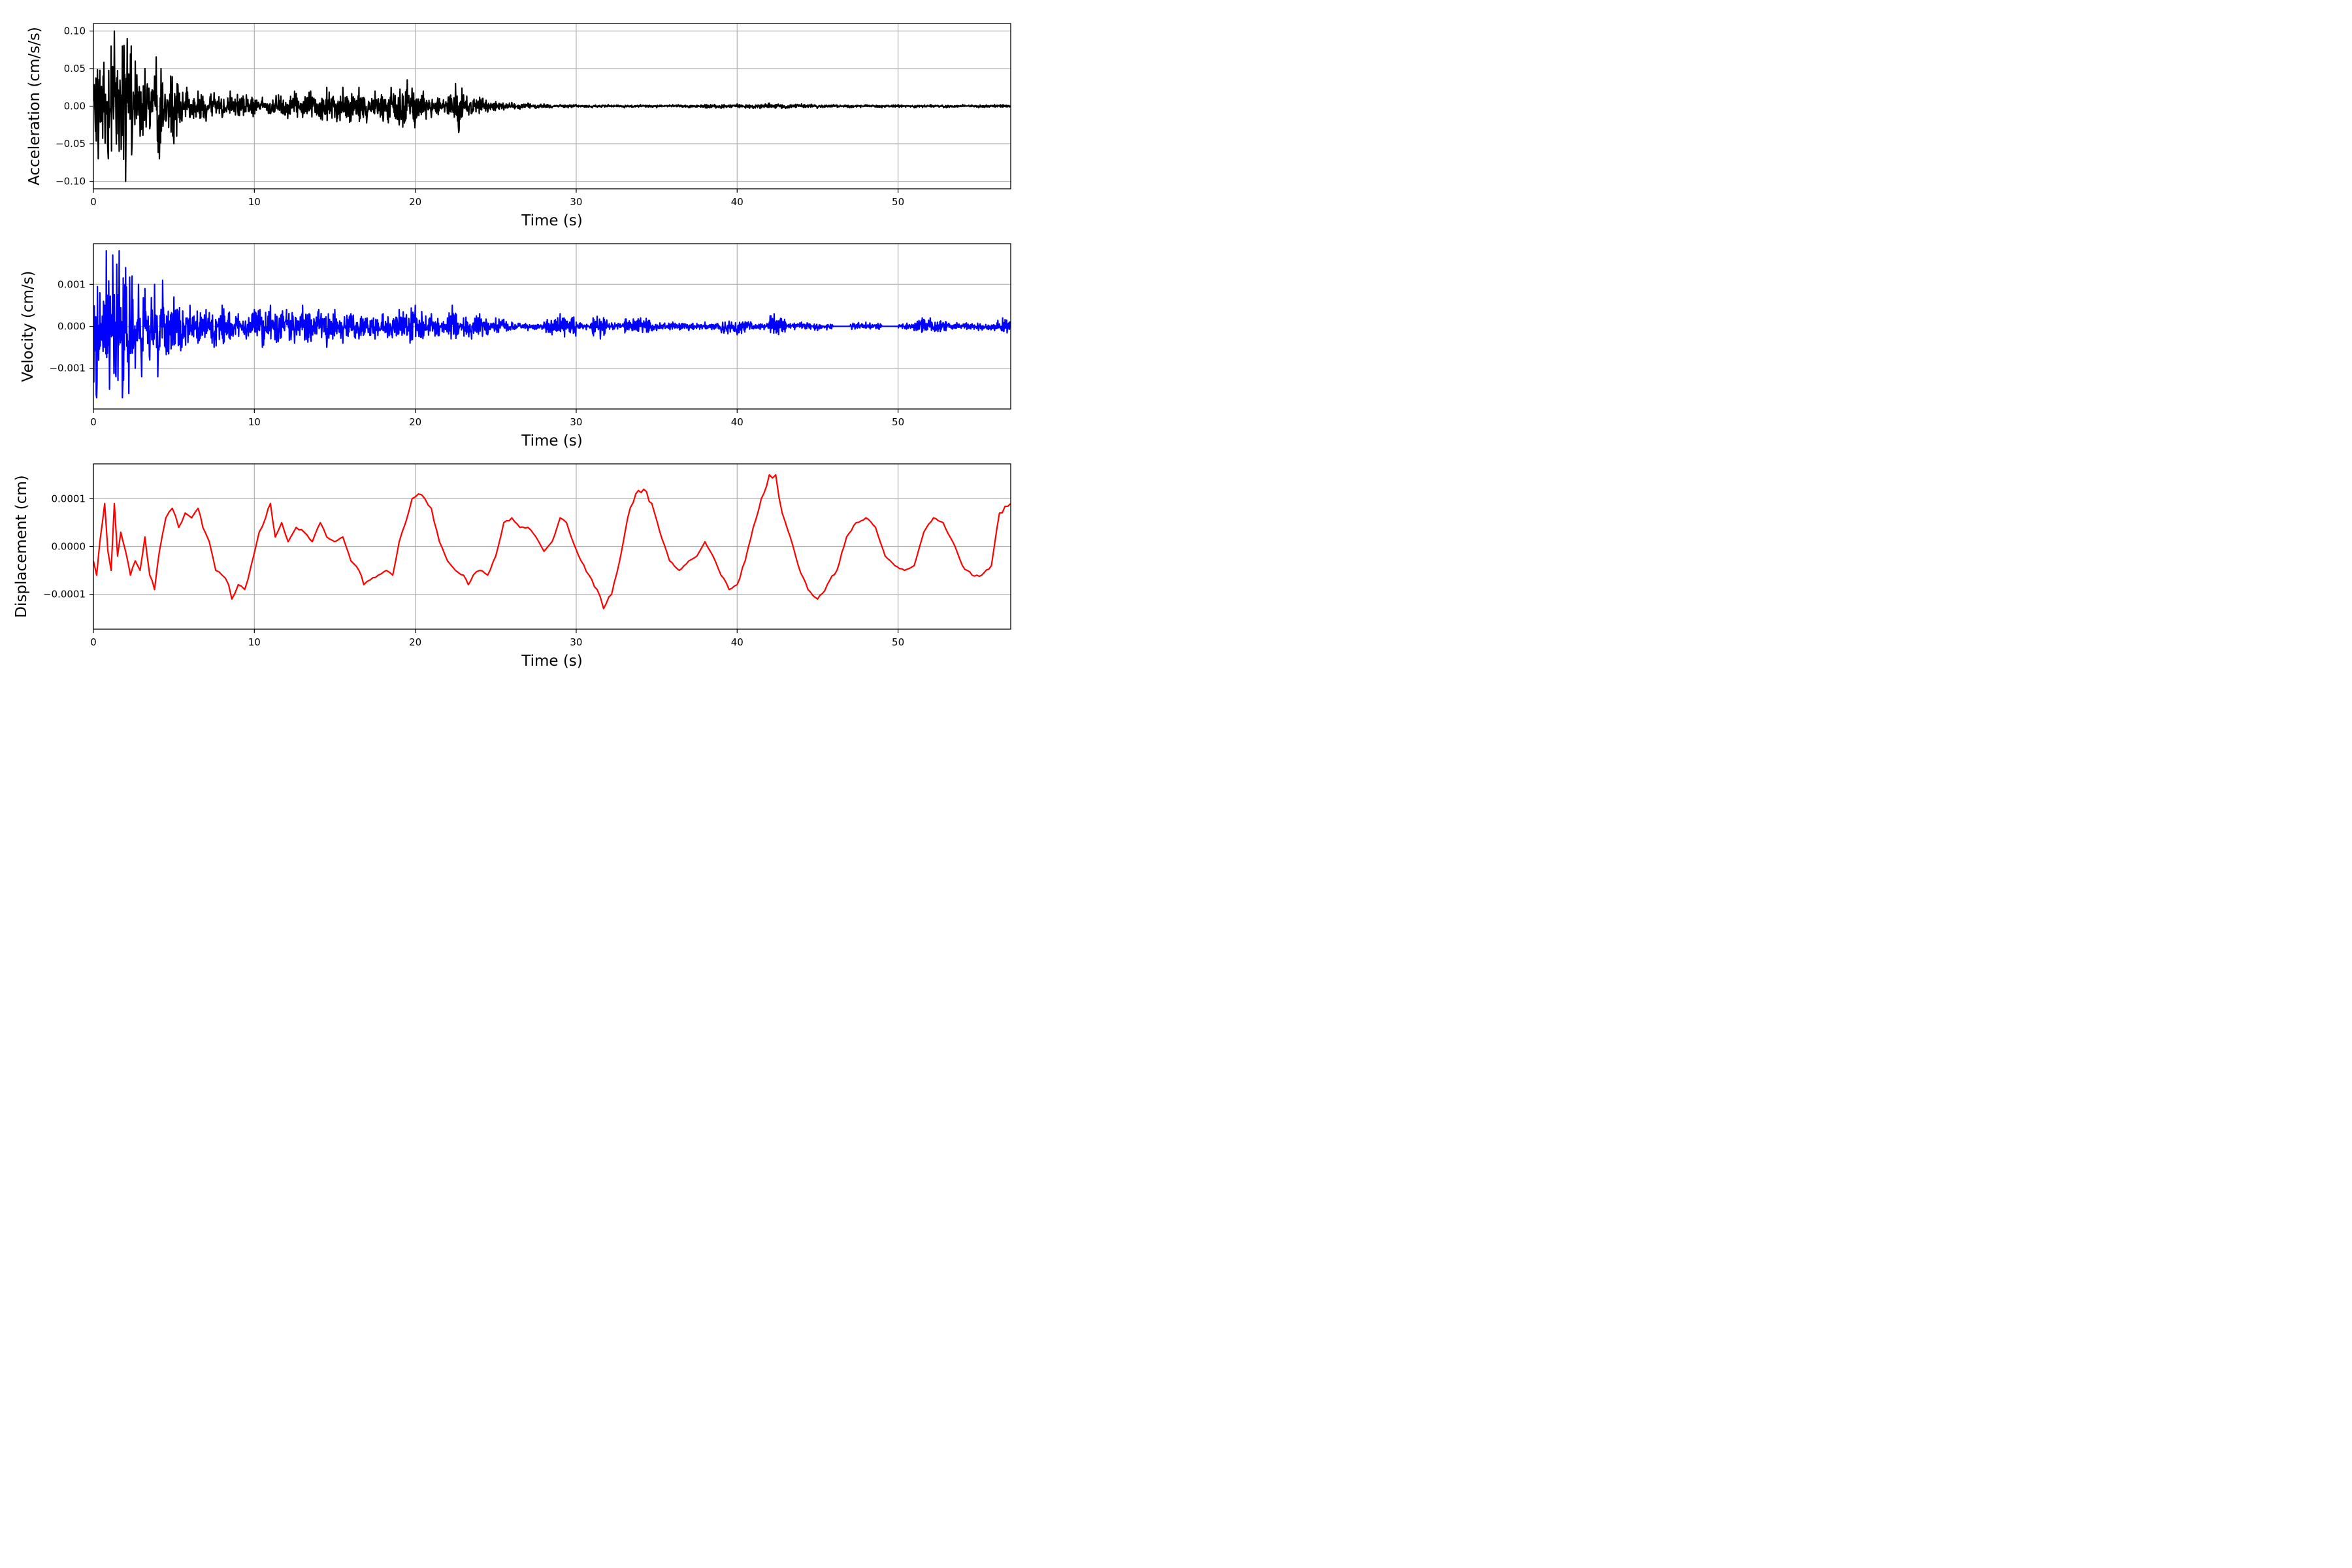 Image resolution: width=2352 pixels, height=1568 pixels. What do you see at coordinates (254, 642) in the screenshot?
I see `displacement-xtick-label-1: 10` at bounding box center [254, 642].